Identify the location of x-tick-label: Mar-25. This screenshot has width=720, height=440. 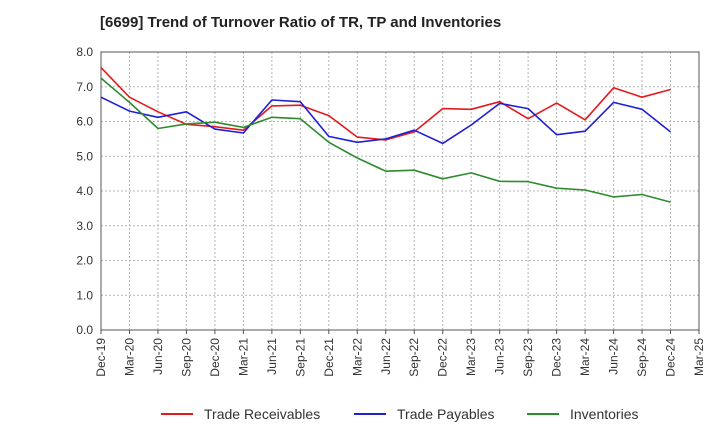
(699, 357).